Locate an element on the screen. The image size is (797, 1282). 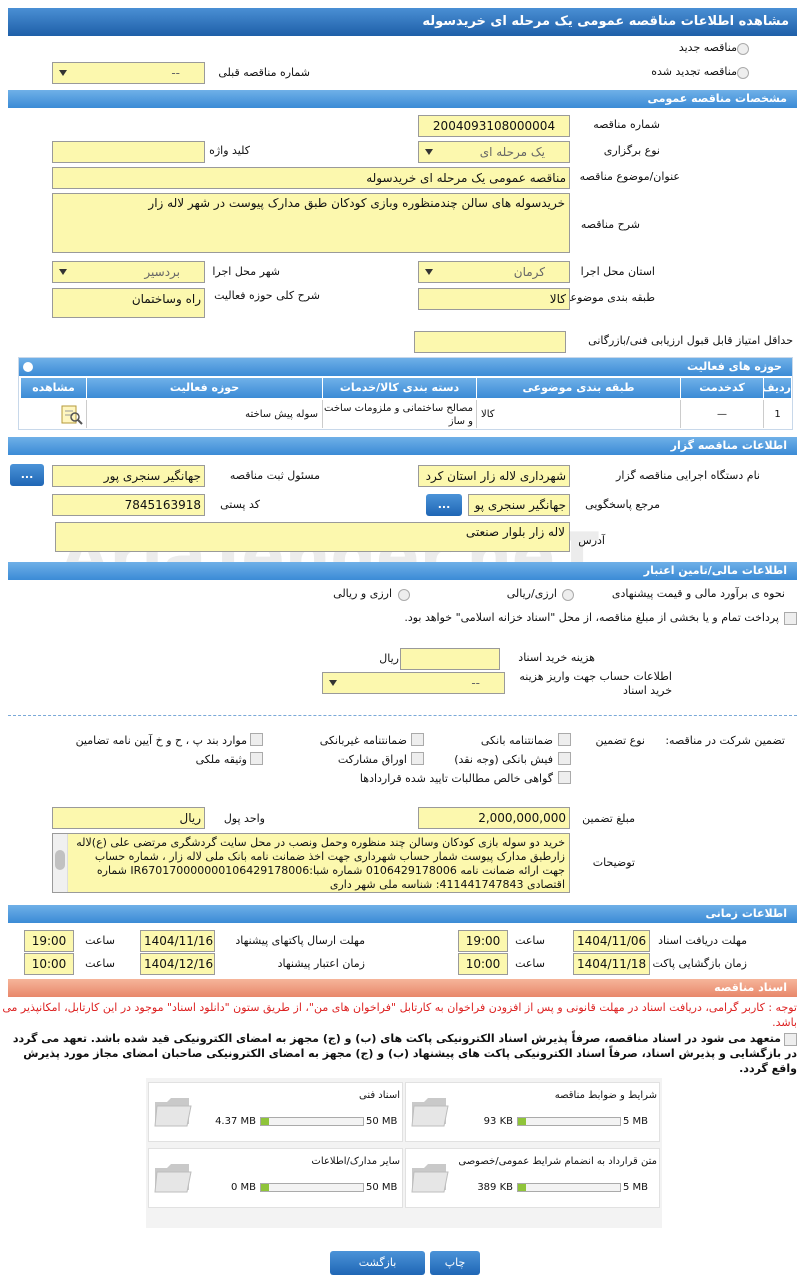
input: جهانگیر سنجری پور is located at coordinates (128, 476).